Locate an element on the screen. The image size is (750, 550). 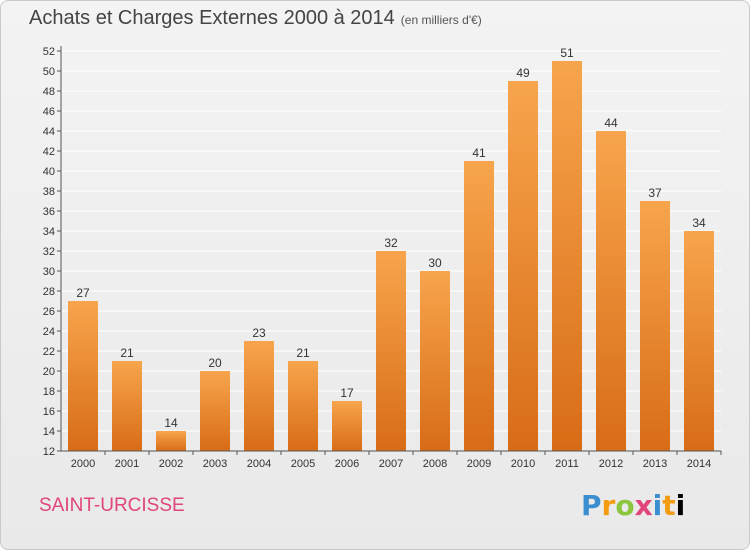
bar-2008 is located at coordinates (435, 361).